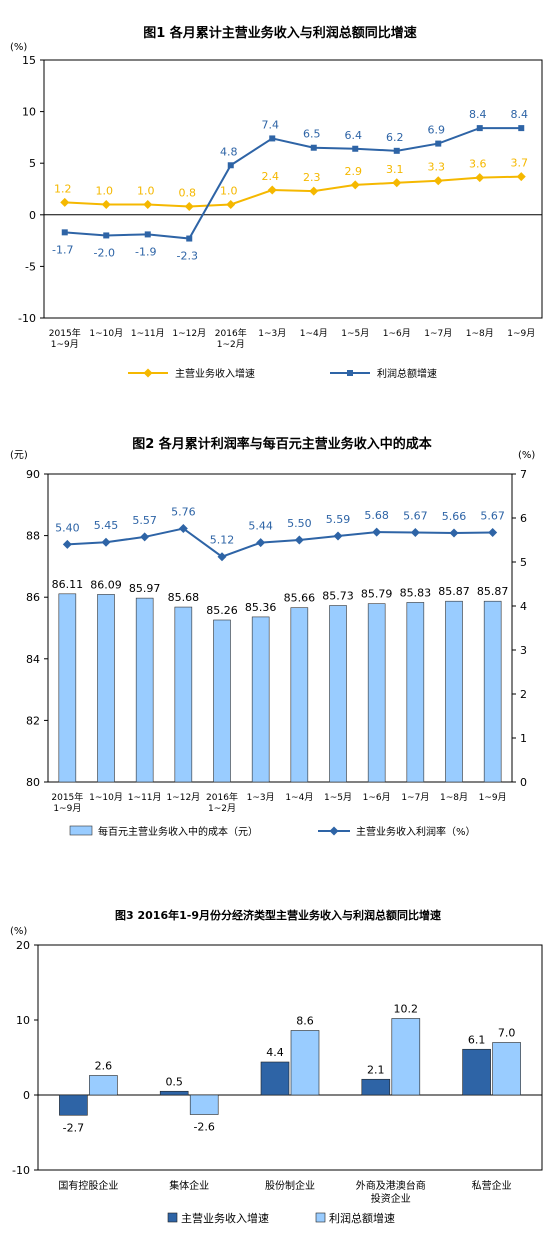 The image size is (555, 1235). What do you see at coordinates (438, 333) in the screenshot?
I see `chart-1-x-tick-9: 1~7月` at bounding box center [438, 333].